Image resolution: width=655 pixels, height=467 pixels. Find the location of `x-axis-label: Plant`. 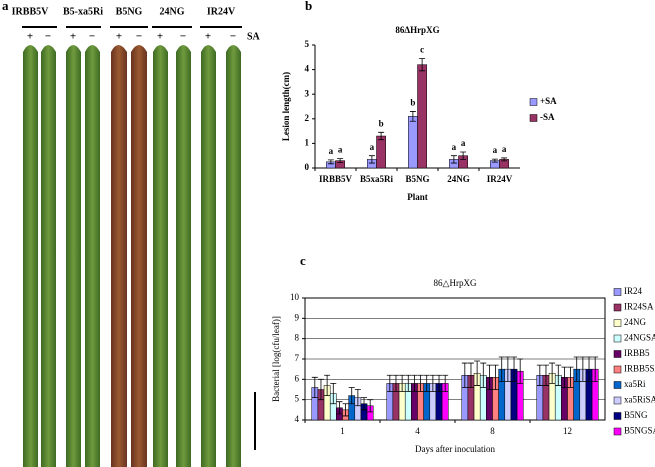

x-axis-label: Plant is located at coordinates (417, 197).